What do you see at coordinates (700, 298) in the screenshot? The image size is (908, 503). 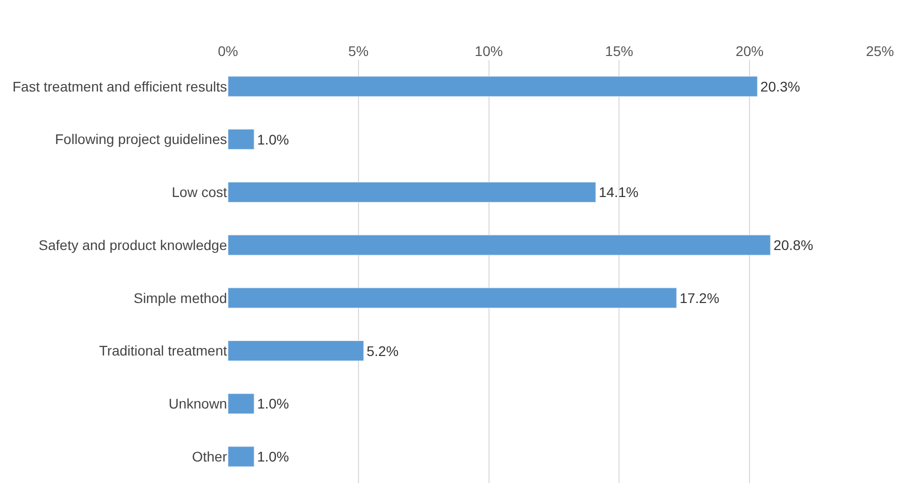 I see `data-label: 17.2%` at bounding box center [700, 298].